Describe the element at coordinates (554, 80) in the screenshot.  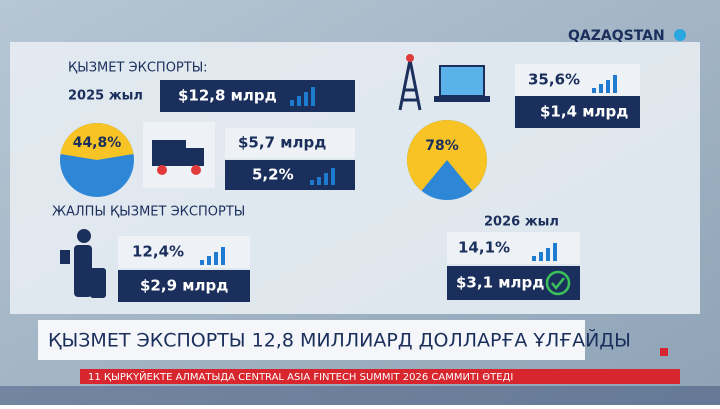
I see `telecom-share: 35,6%` at that location.